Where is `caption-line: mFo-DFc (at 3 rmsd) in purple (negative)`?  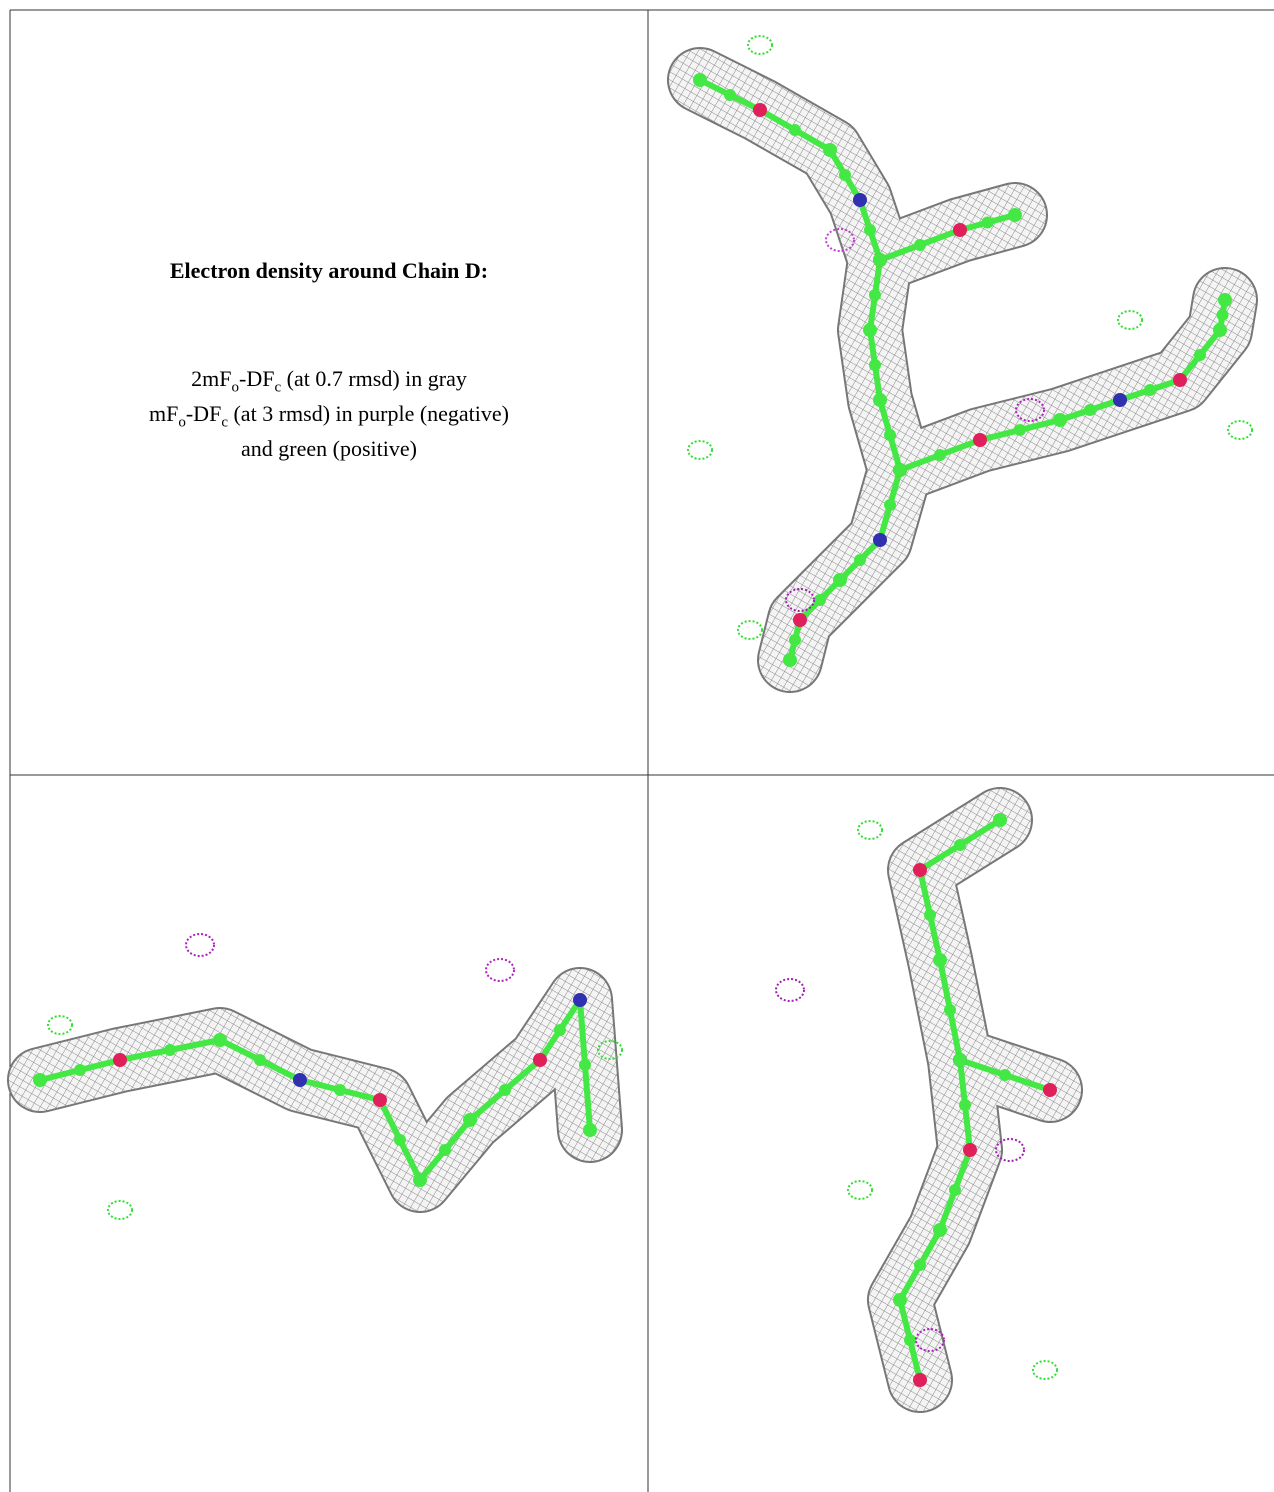
caption-line: mFo-DFc (at 3 rmsd) in purple (negative) is located at coordinates (329, 416).